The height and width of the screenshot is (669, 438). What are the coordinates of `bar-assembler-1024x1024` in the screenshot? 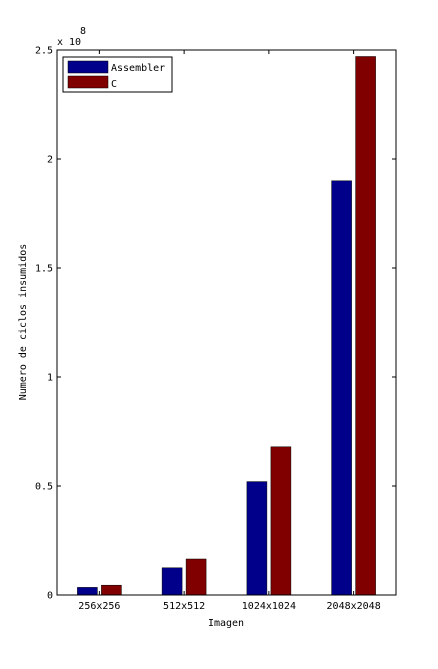 It's located at (257, 538).